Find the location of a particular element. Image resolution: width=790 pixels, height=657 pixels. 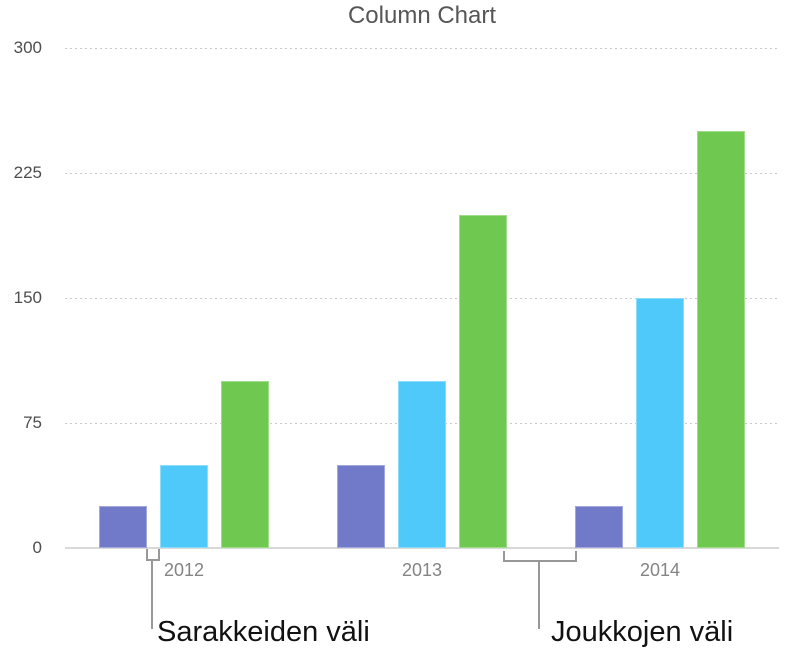

x-axis-line is located at coordinates (422, 548).